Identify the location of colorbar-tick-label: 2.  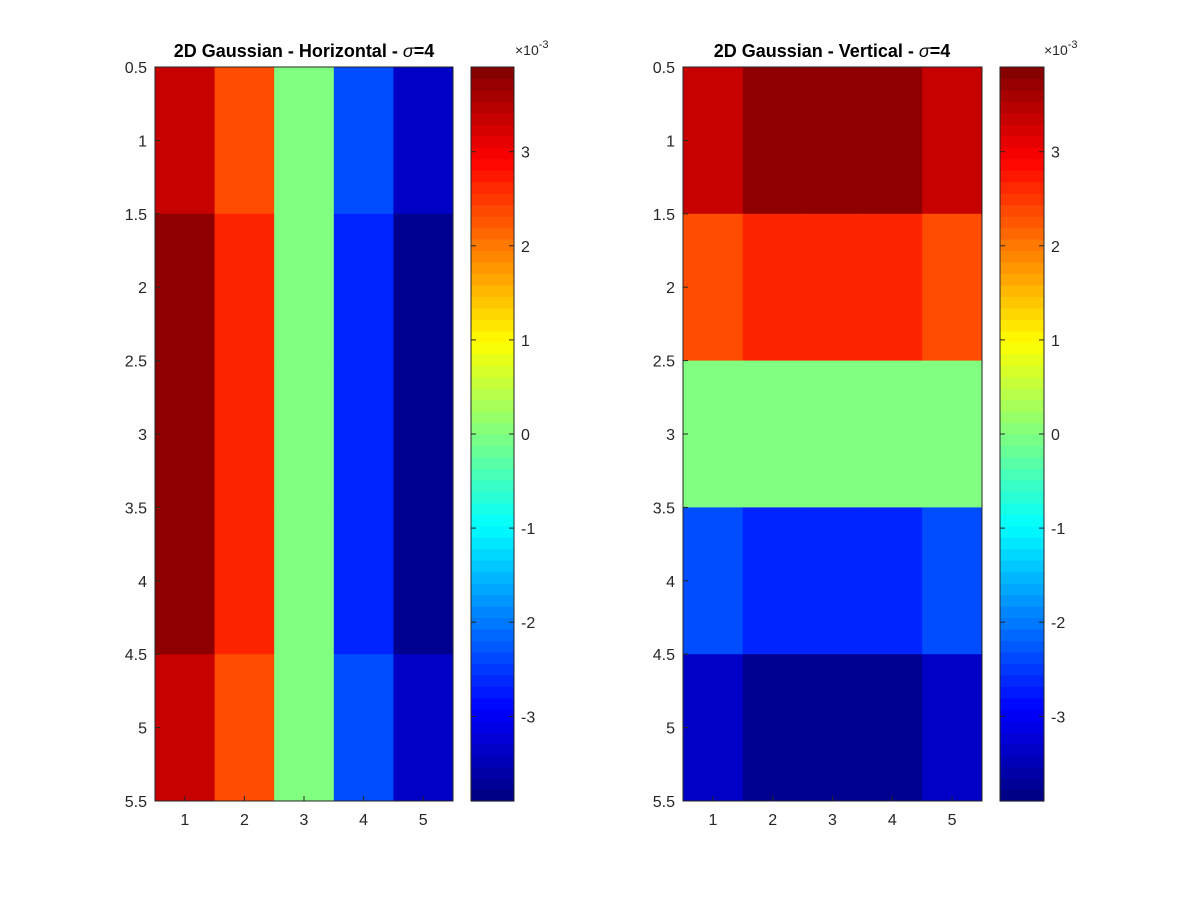
(525, 247).